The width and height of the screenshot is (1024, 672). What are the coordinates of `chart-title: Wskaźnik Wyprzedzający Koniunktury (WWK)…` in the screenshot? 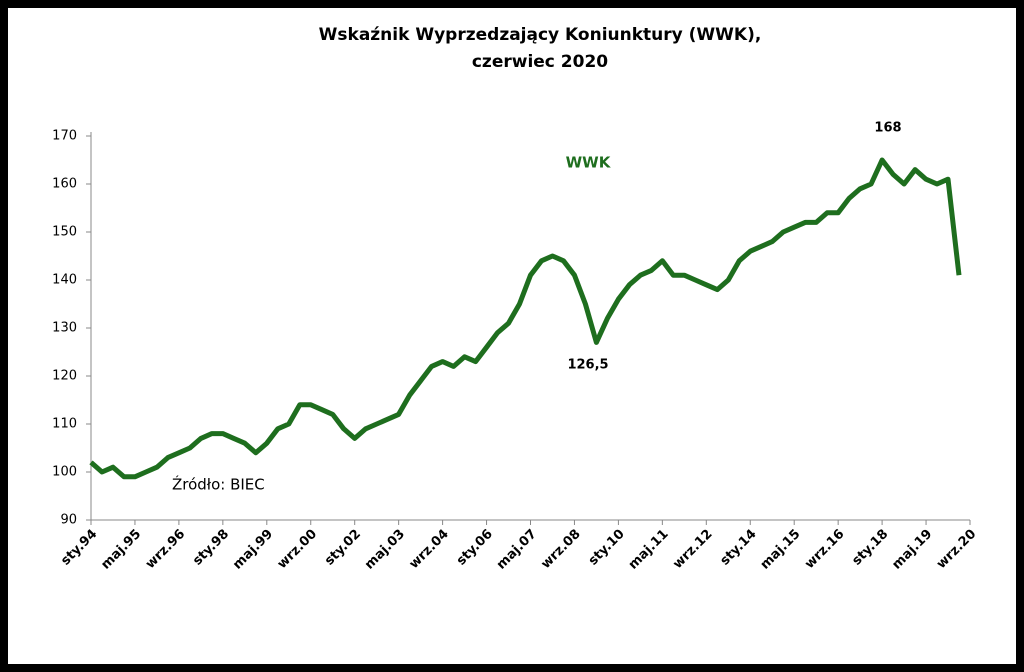 It's located at (540, 35).